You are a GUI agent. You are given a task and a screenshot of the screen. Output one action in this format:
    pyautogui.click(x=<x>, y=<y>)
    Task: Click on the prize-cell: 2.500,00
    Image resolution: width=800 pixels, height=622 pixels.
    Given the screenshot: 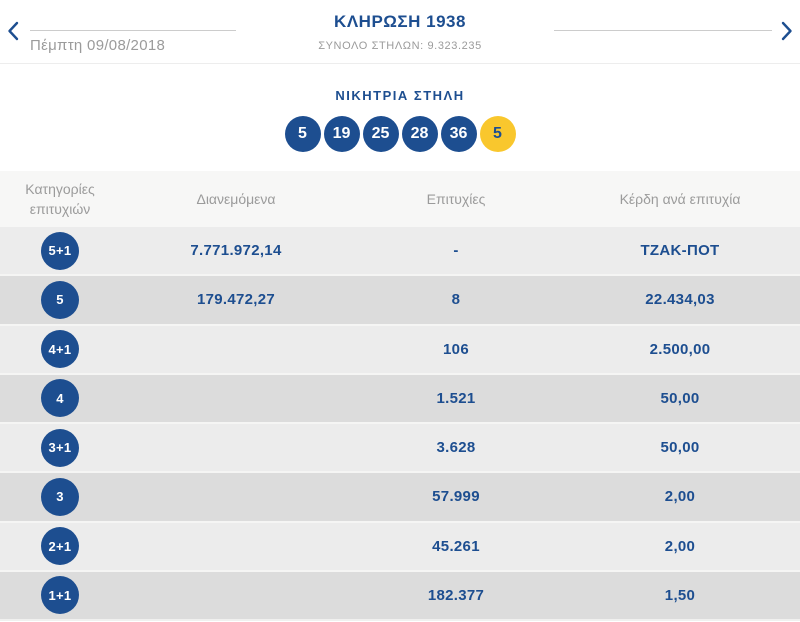 What is the action you would take?
    pyautogui.click(x=680, y=349)
    